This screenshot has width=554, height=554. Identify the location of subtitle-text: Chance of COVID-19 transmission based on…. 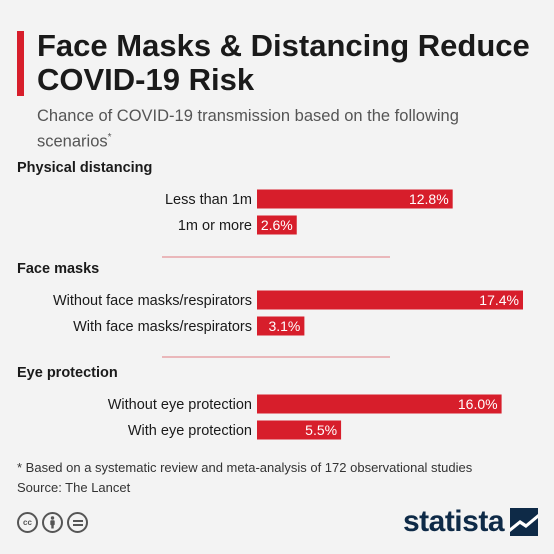
(248, 129).